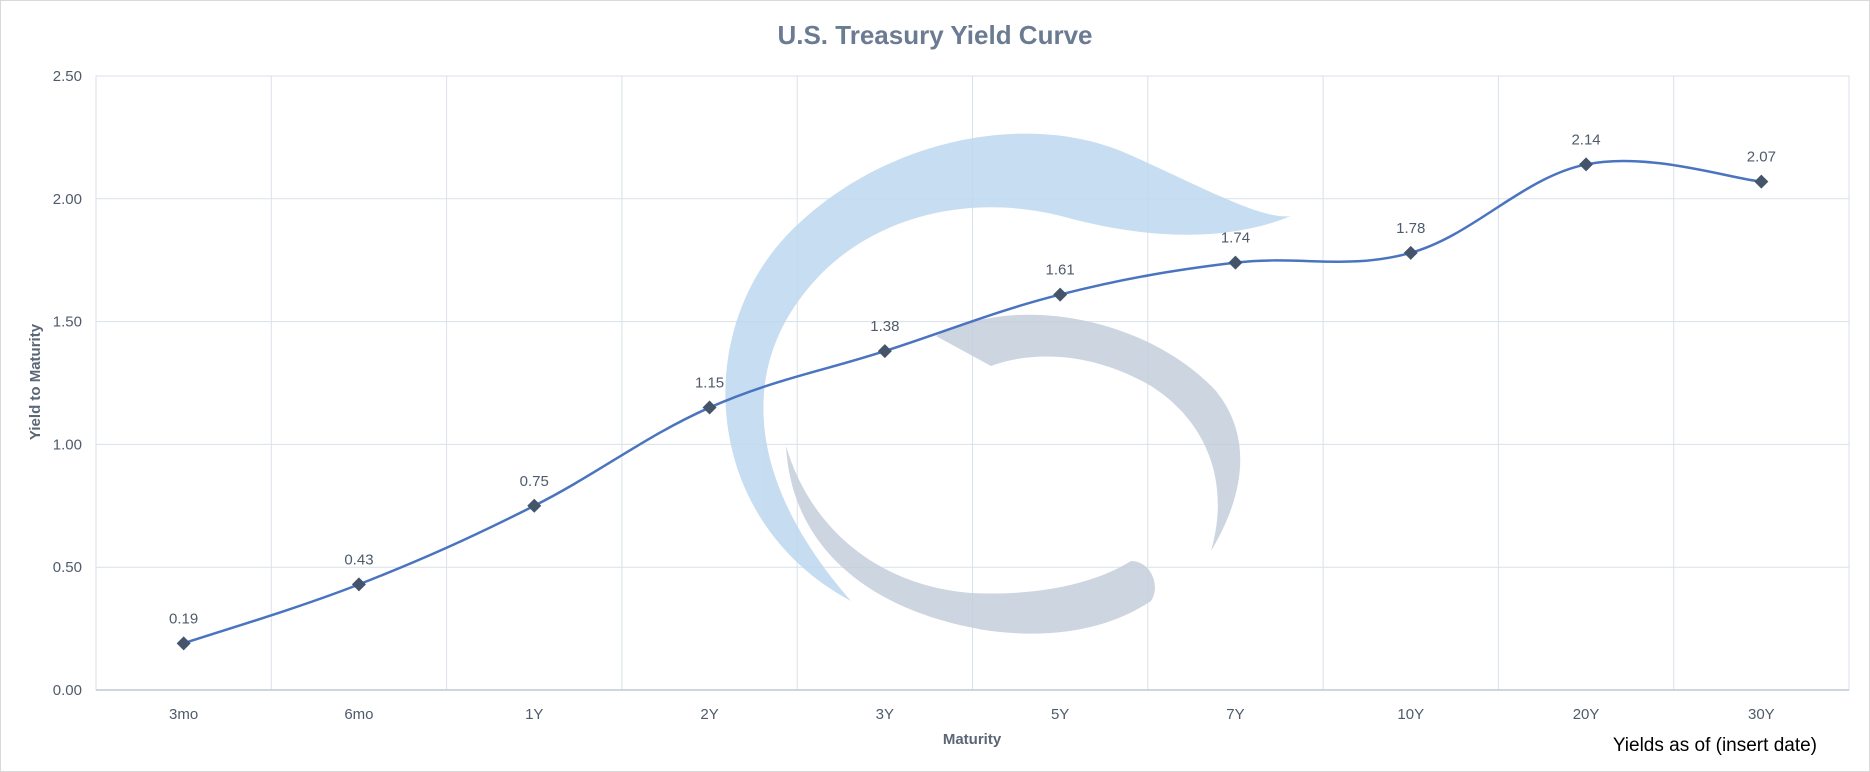  Describe the element at coordinates (358, 559) in the screenshot. I see `data-label: 0.43` at that location.